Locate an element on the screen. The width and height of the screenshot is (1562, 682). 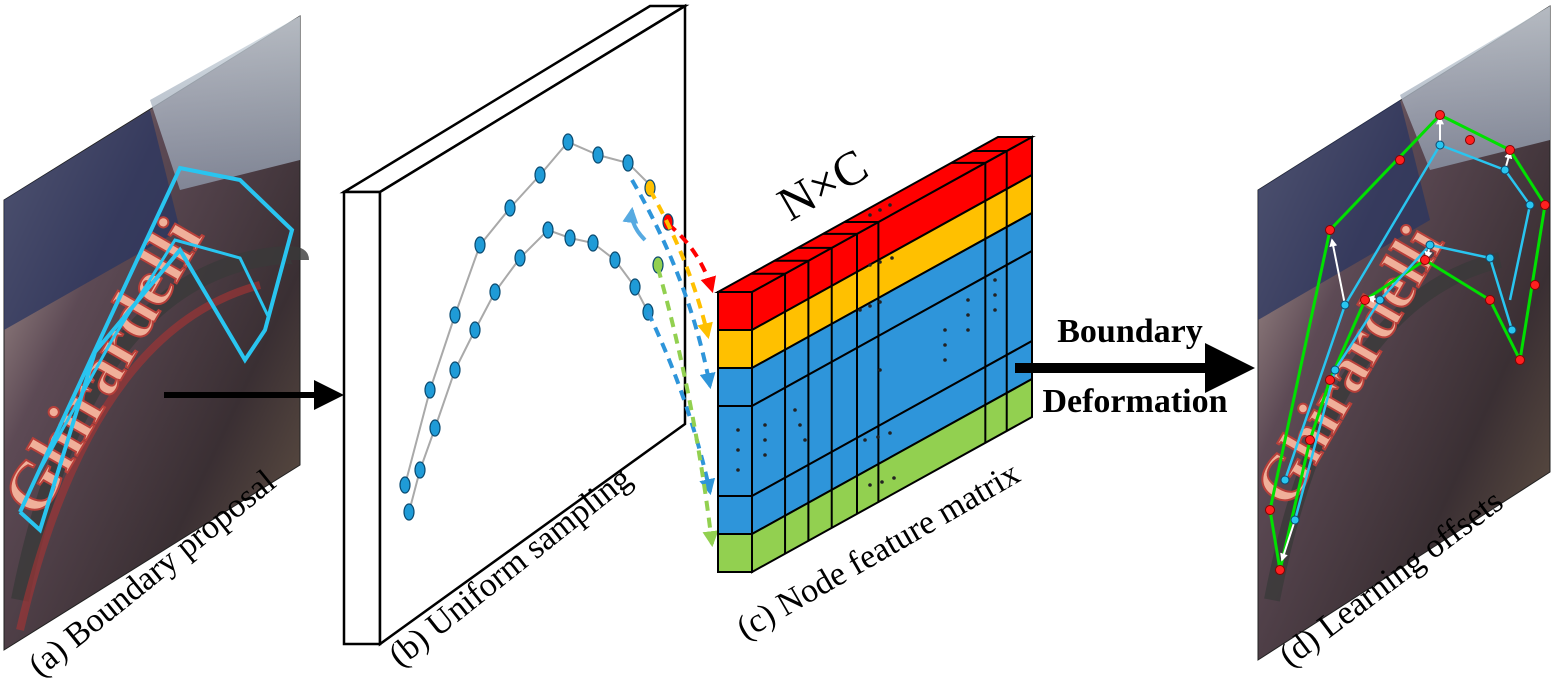
boundary-proposal-outline is located at coordinates (156, 349).